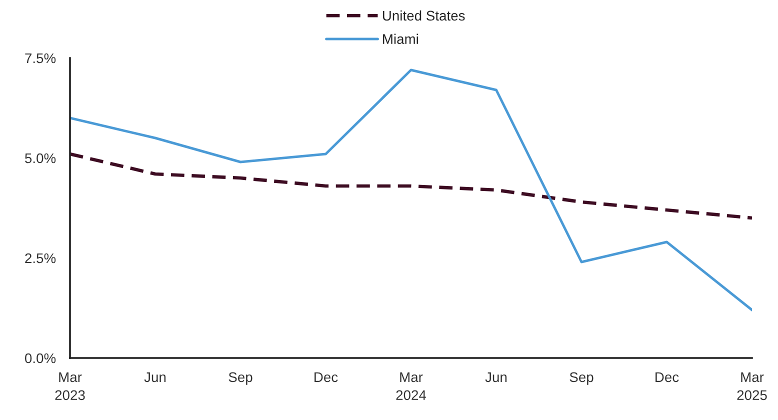 Image resolution: width=778 pixels, height=420 pixels. What do you see at coordinates (40, 58) in the screenshot?
I see `y-tick-label: 7.5%` at bounding box center [40, 58].